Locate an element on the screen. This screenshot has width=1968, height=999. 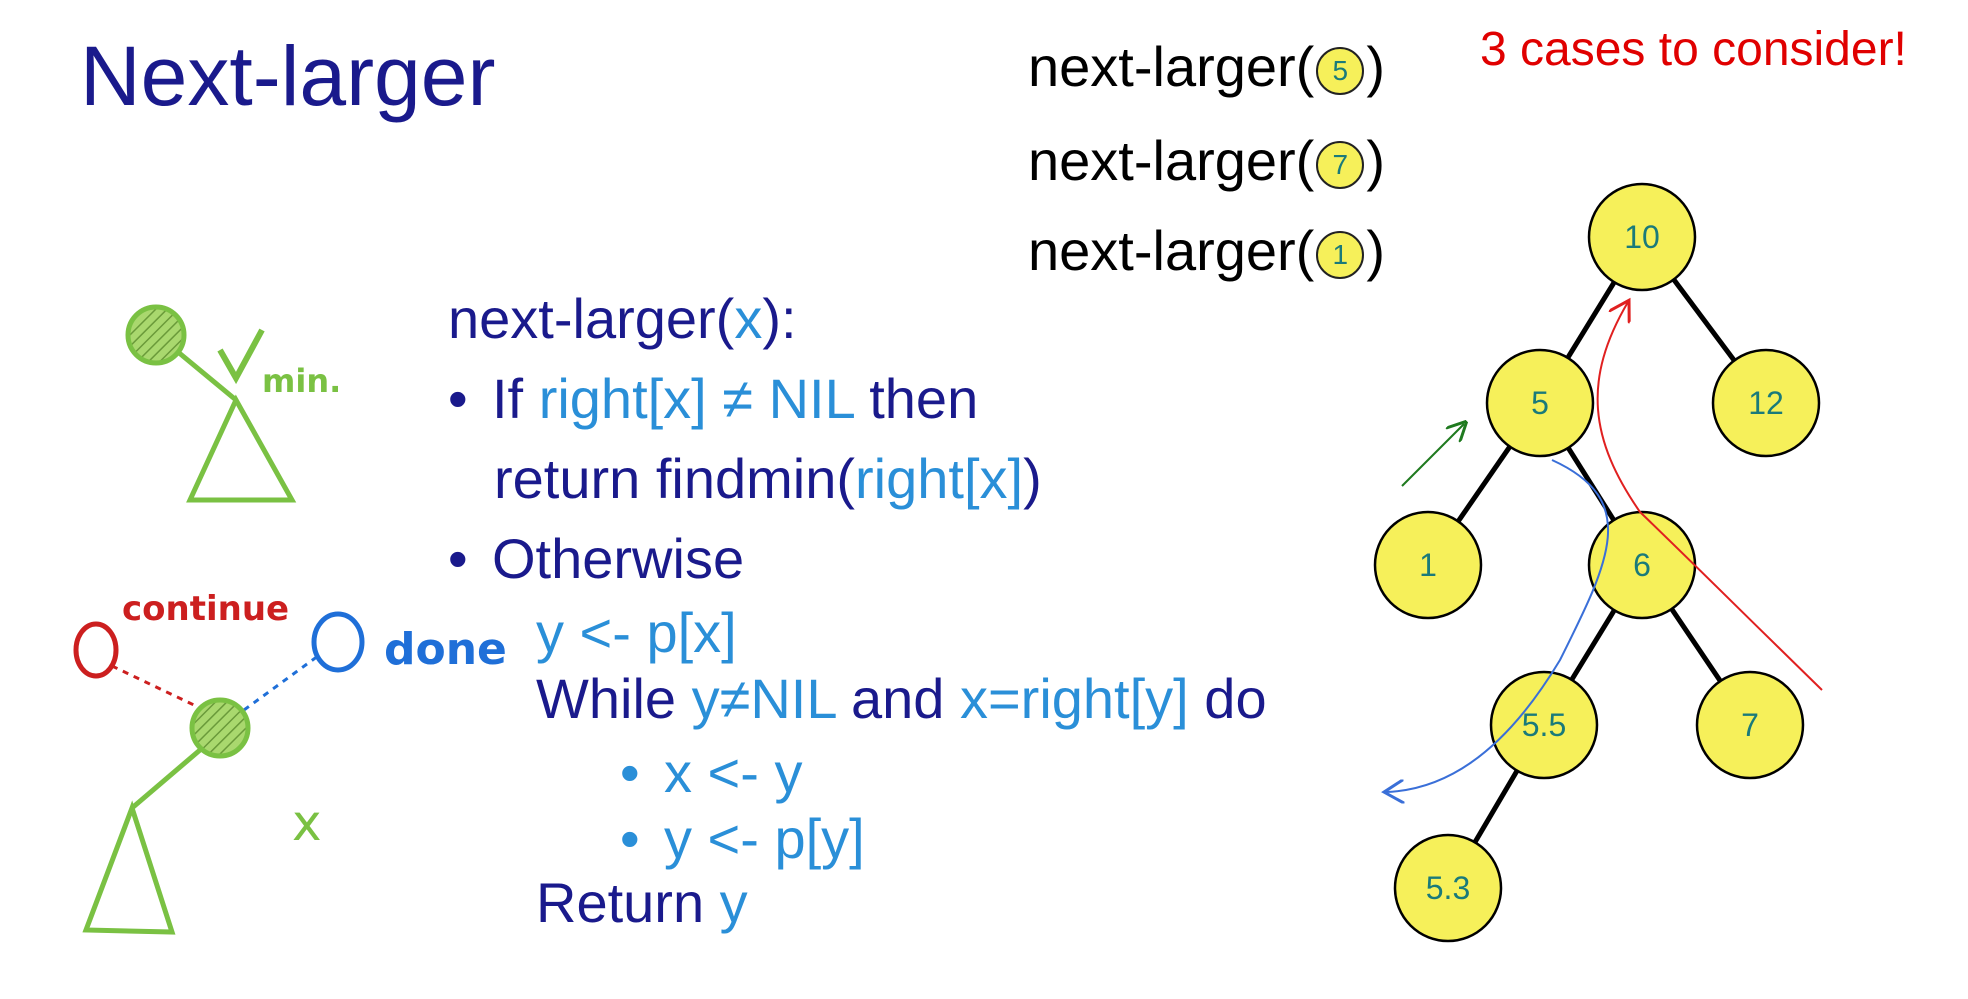
tree-node-7: 7 is located at coordinates (1750, 725).